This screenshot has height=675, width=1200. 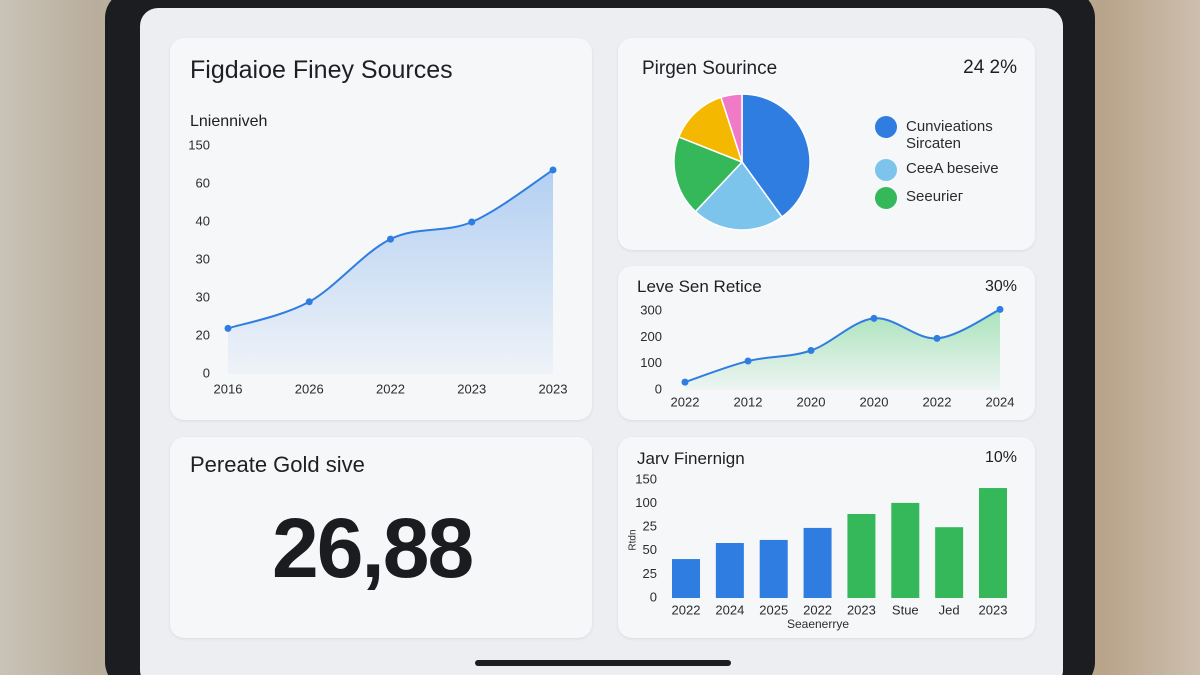 What do you see at coordinates (321, 70) in the screenshot?
I see `card-title: Figdaioe Finey Sources` at bounding box center [321, 70].